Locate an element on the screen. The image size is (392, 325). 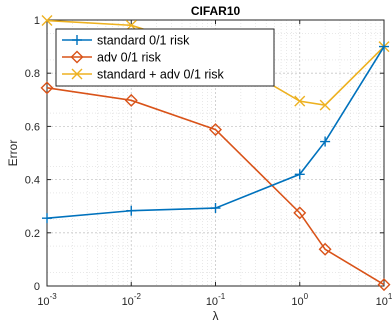
x-tick-labels: 10⁻³ 10⁻² 10⁻¹ 10⁰ 10¹ is located at coordinates (214, 300).